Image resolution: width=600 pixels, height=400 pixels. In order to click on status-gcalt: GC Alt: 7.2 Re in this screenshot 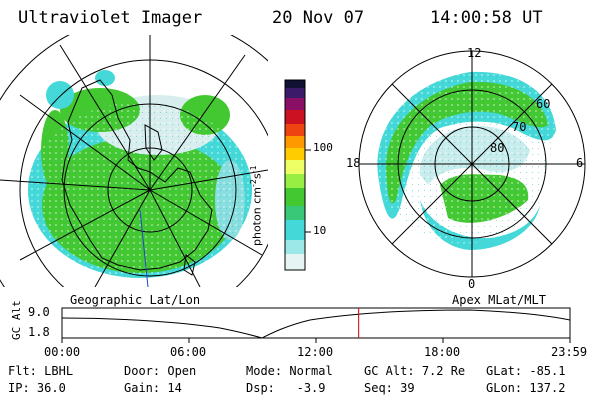, I will do `click(414, 371)`.